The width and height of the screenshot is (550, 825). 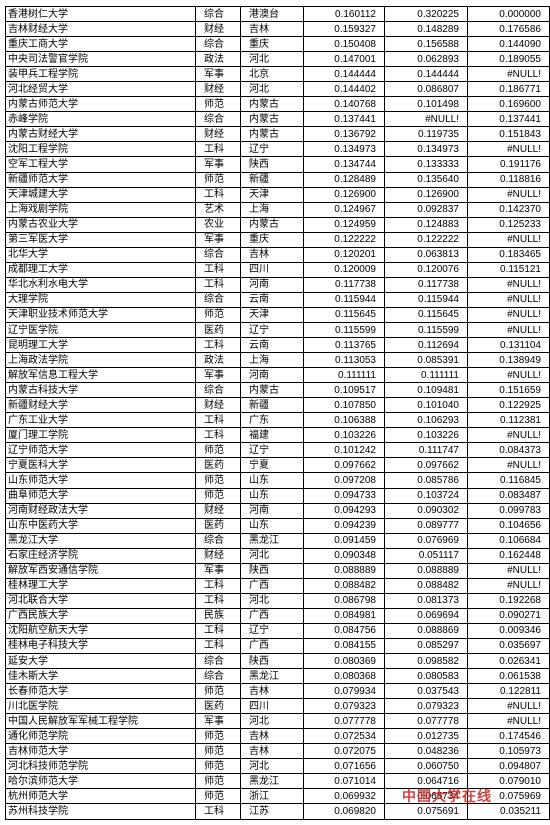 What do you see at coordinates (426, 179) in the screenshot?
I see `score-a-cell: 0.135640` at bounding box center [426, 179].